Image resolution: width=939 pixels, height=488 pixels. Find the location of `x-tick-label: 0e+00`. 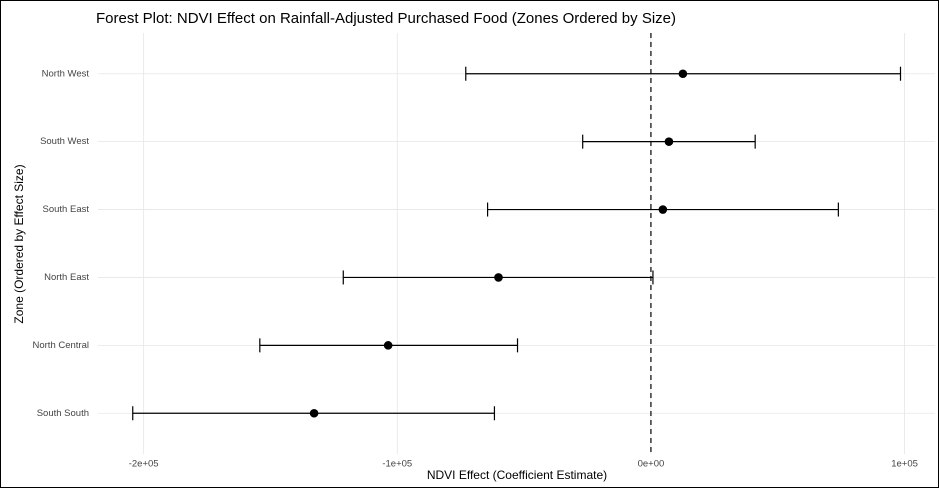

x-tick-label: 0e+00 is located at coordinates (651, 464).